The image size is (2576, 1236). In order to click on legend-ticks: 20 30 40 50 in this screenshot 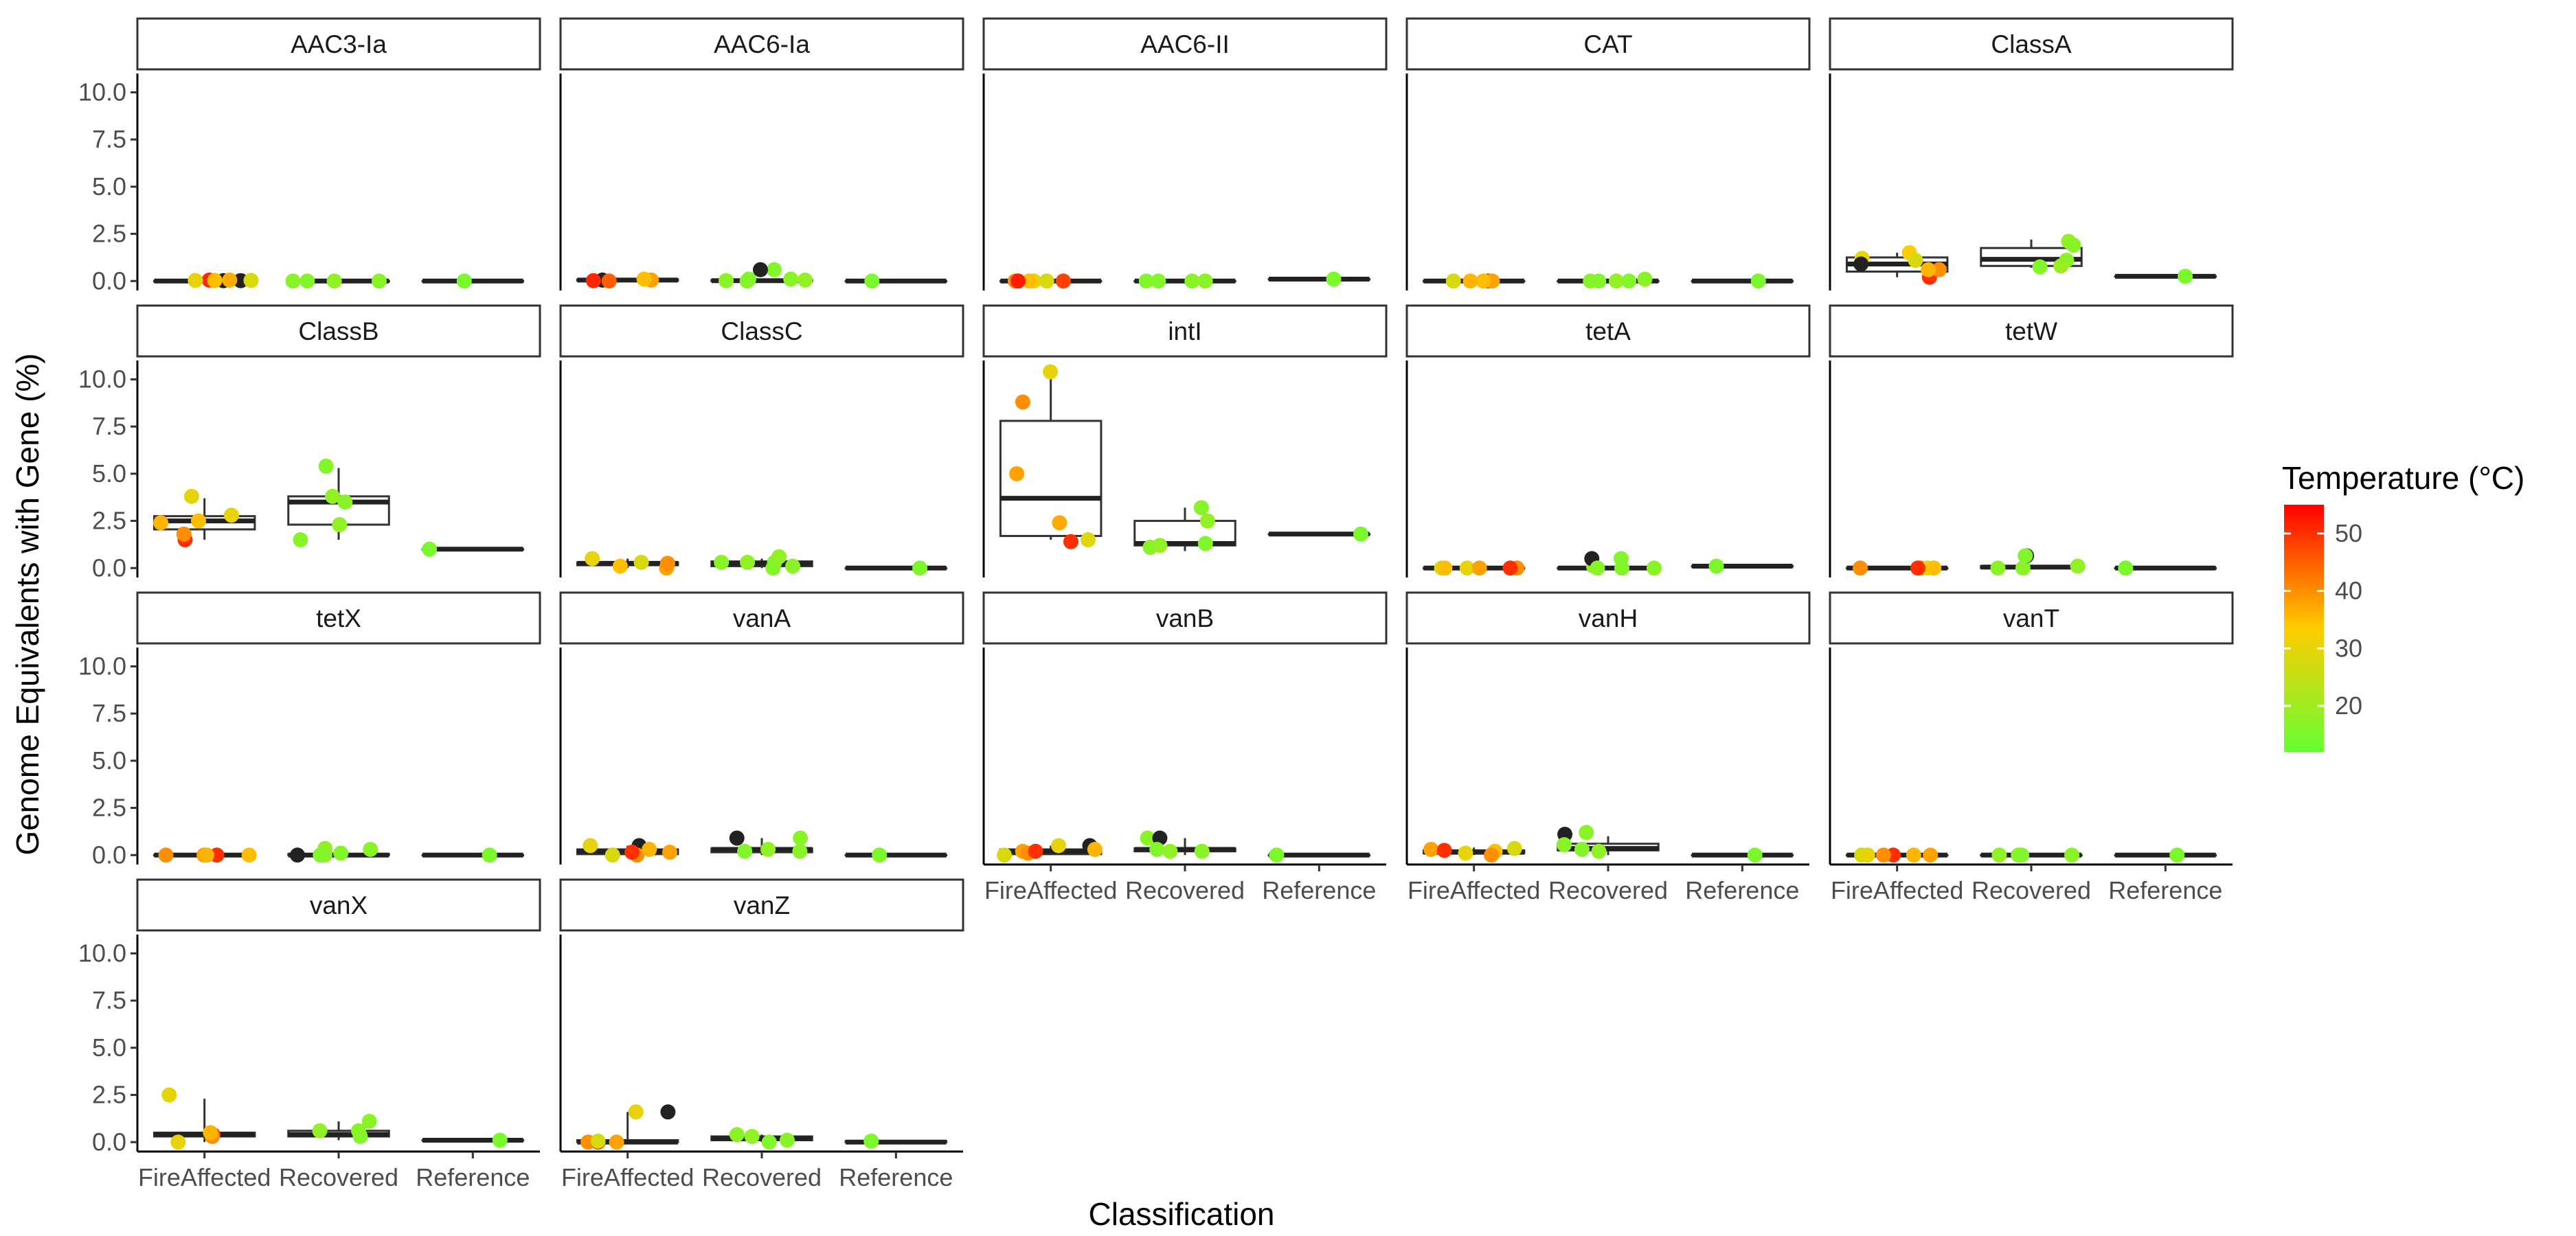, I will do `click(2323, 619)`.